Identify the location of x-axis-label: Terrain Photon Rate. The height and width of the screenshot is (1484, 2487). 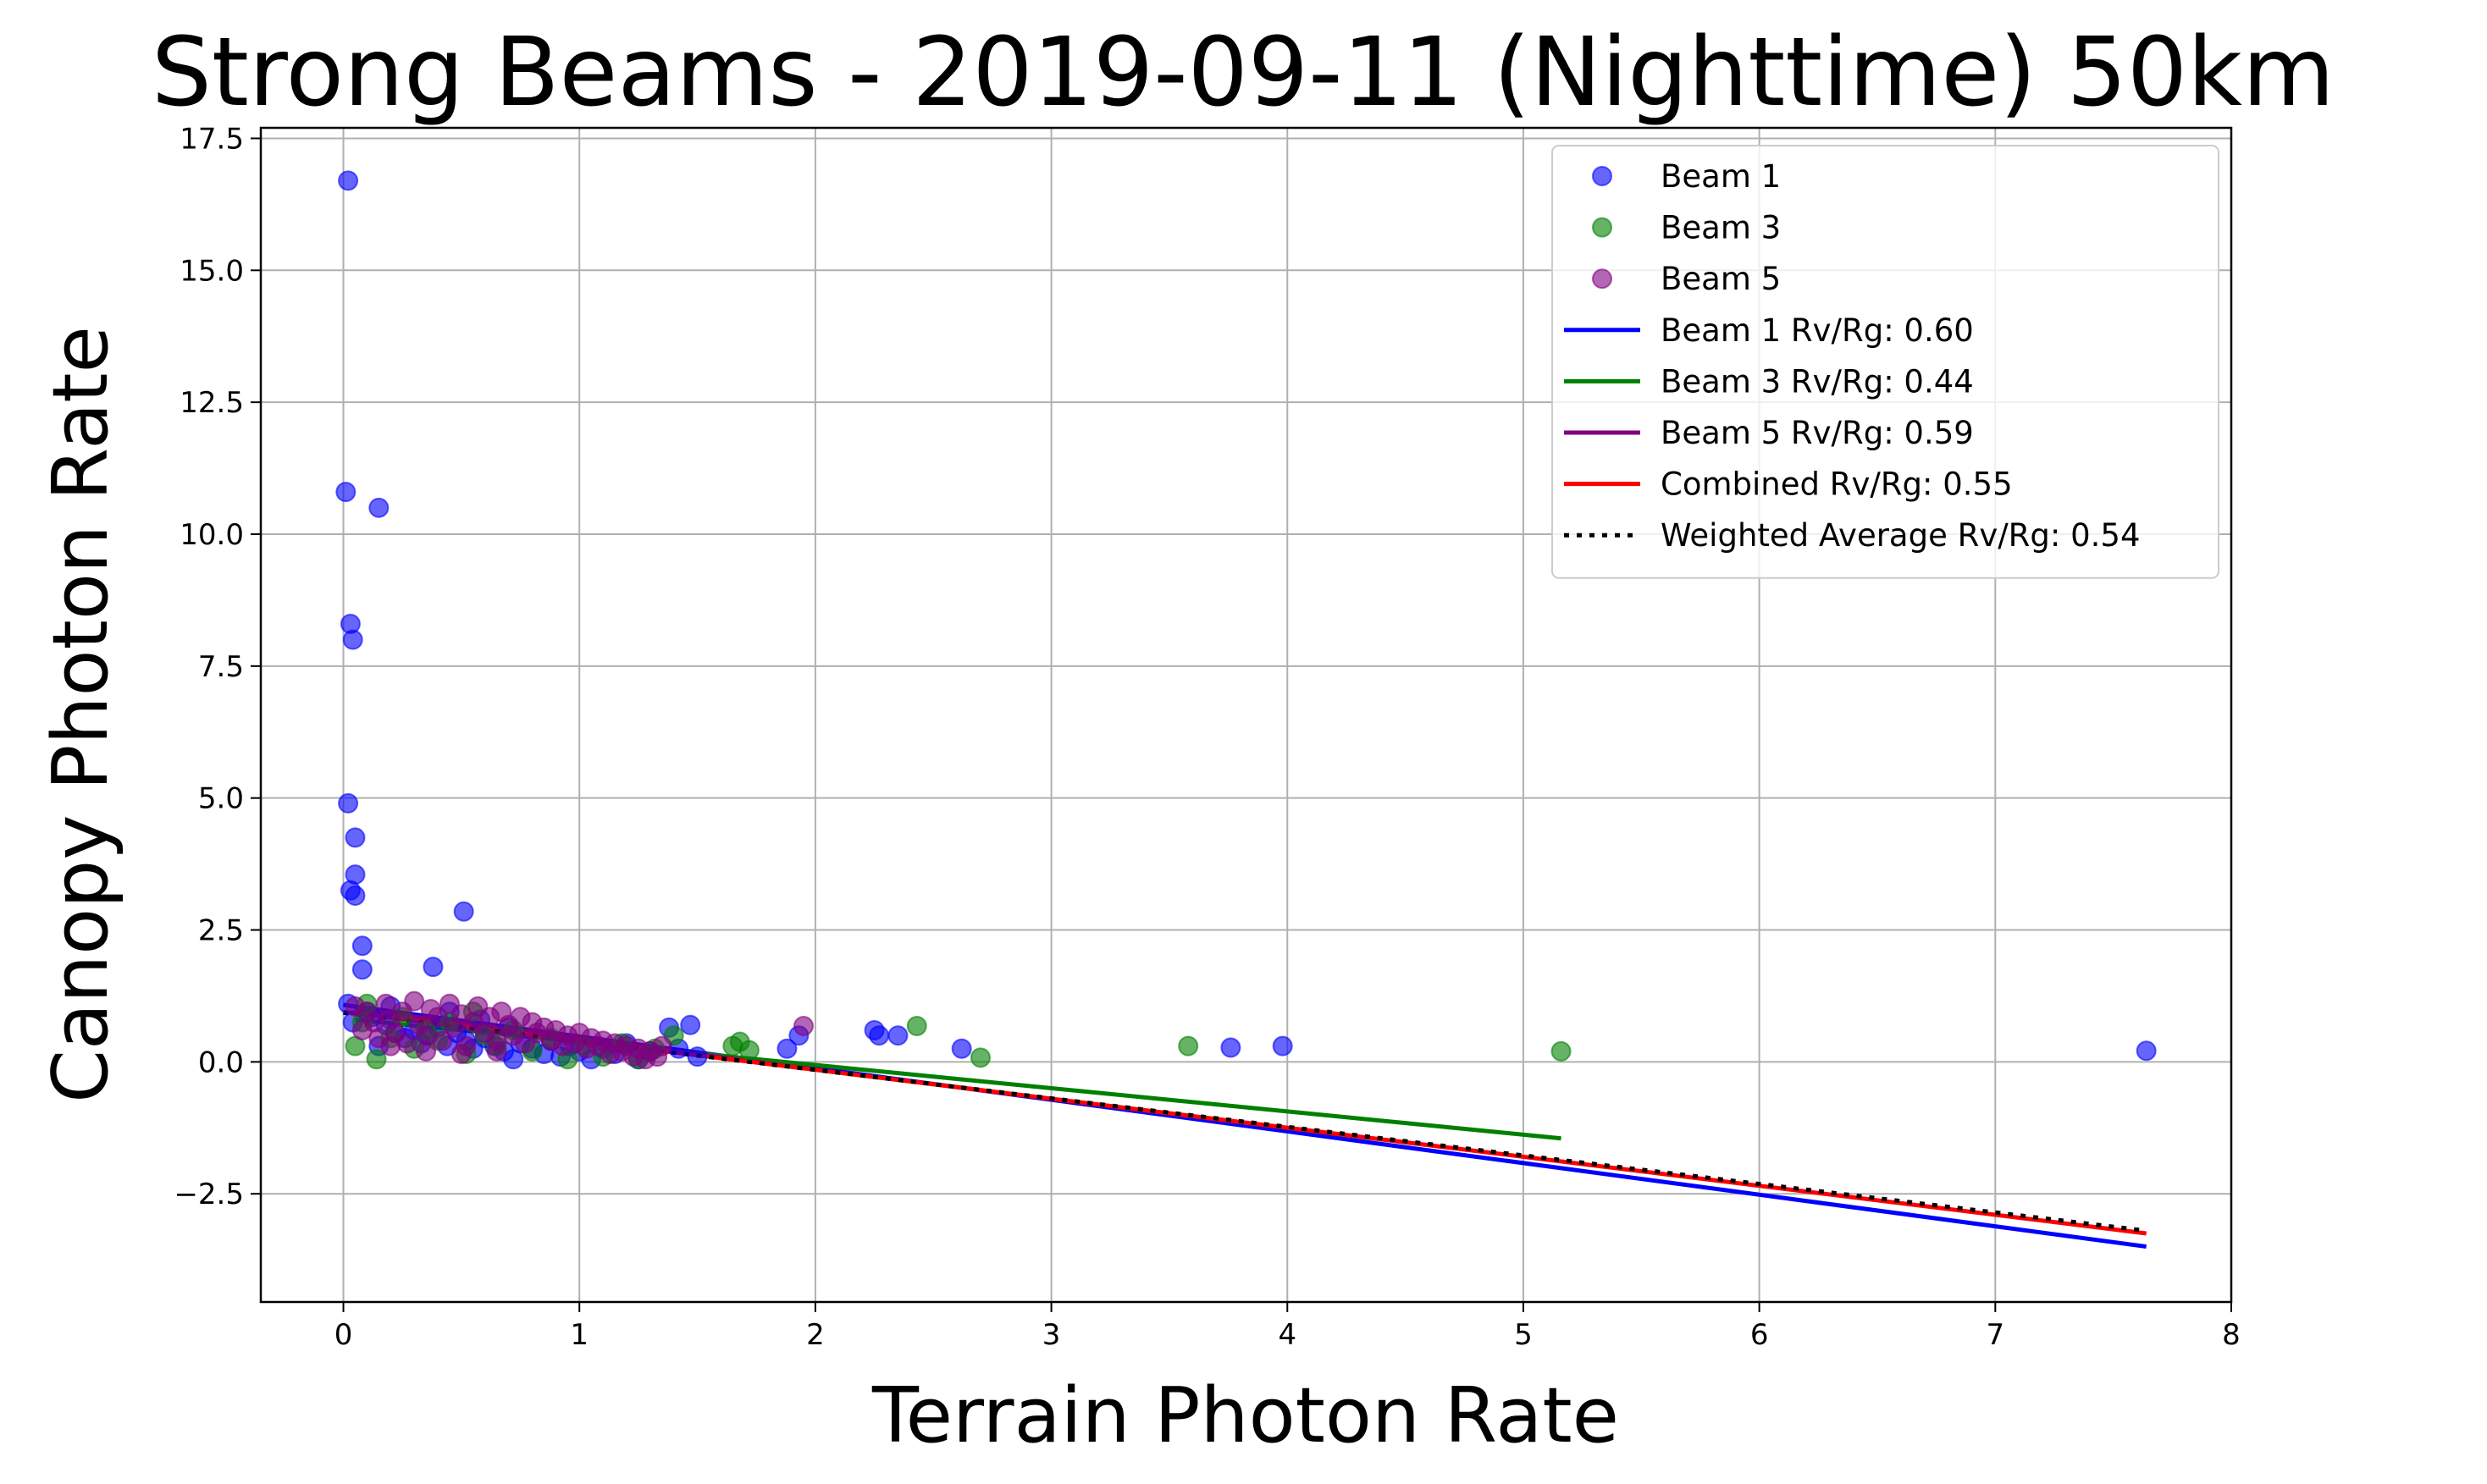
(1245, 1415).